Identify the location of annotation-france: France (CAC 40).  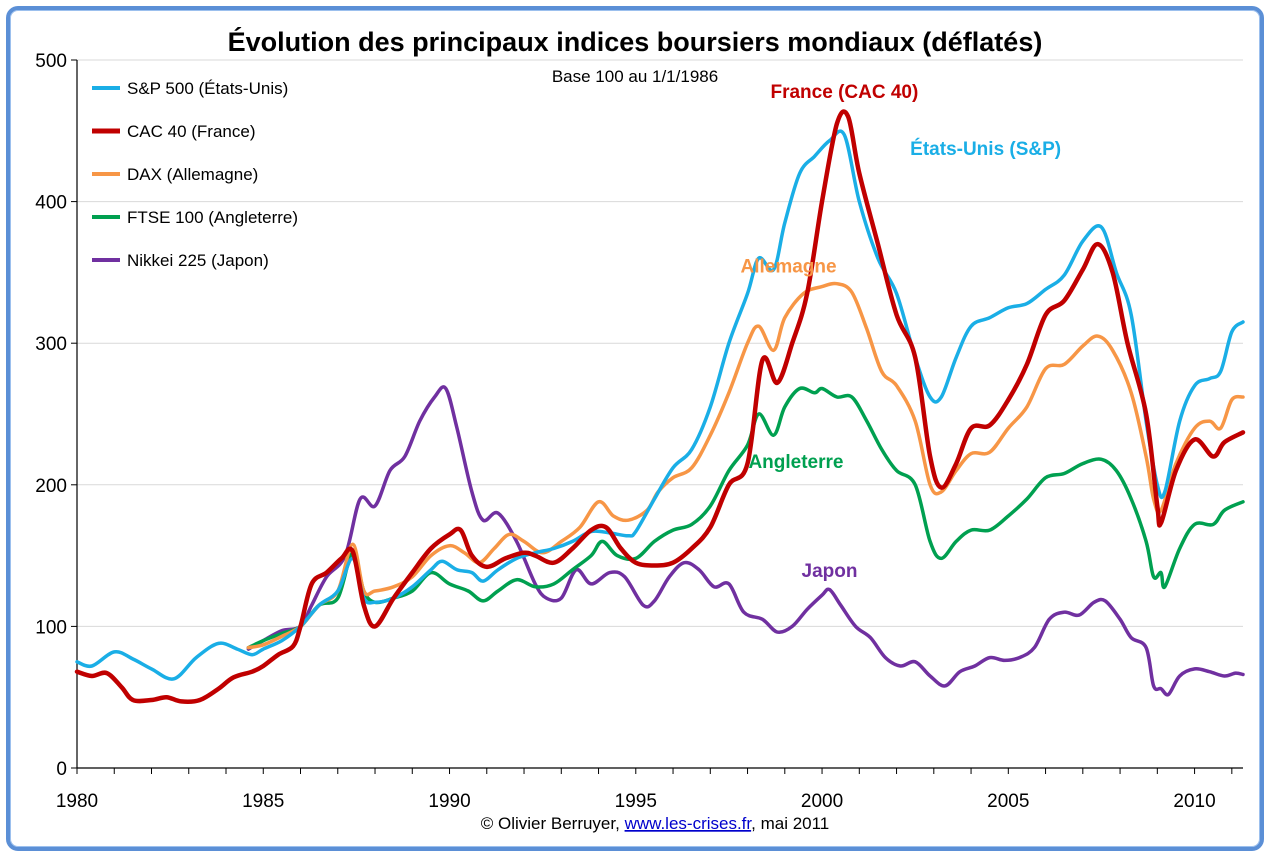
(844, 92).